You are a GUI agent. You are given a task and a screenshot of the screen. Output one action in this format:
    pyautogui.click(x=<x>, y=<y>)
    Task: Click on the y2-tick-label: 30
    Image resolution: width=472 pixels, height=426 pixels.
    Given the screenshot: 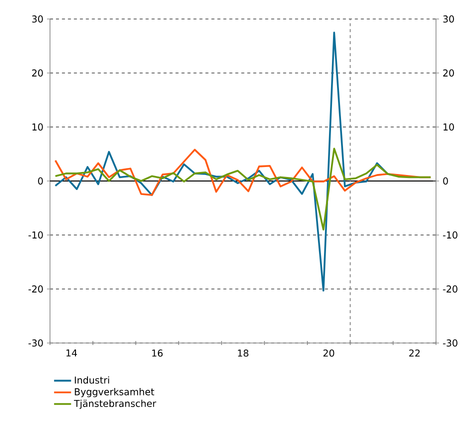 What is the action you would take?
    pyautogui.click(x=448, y=19)
    